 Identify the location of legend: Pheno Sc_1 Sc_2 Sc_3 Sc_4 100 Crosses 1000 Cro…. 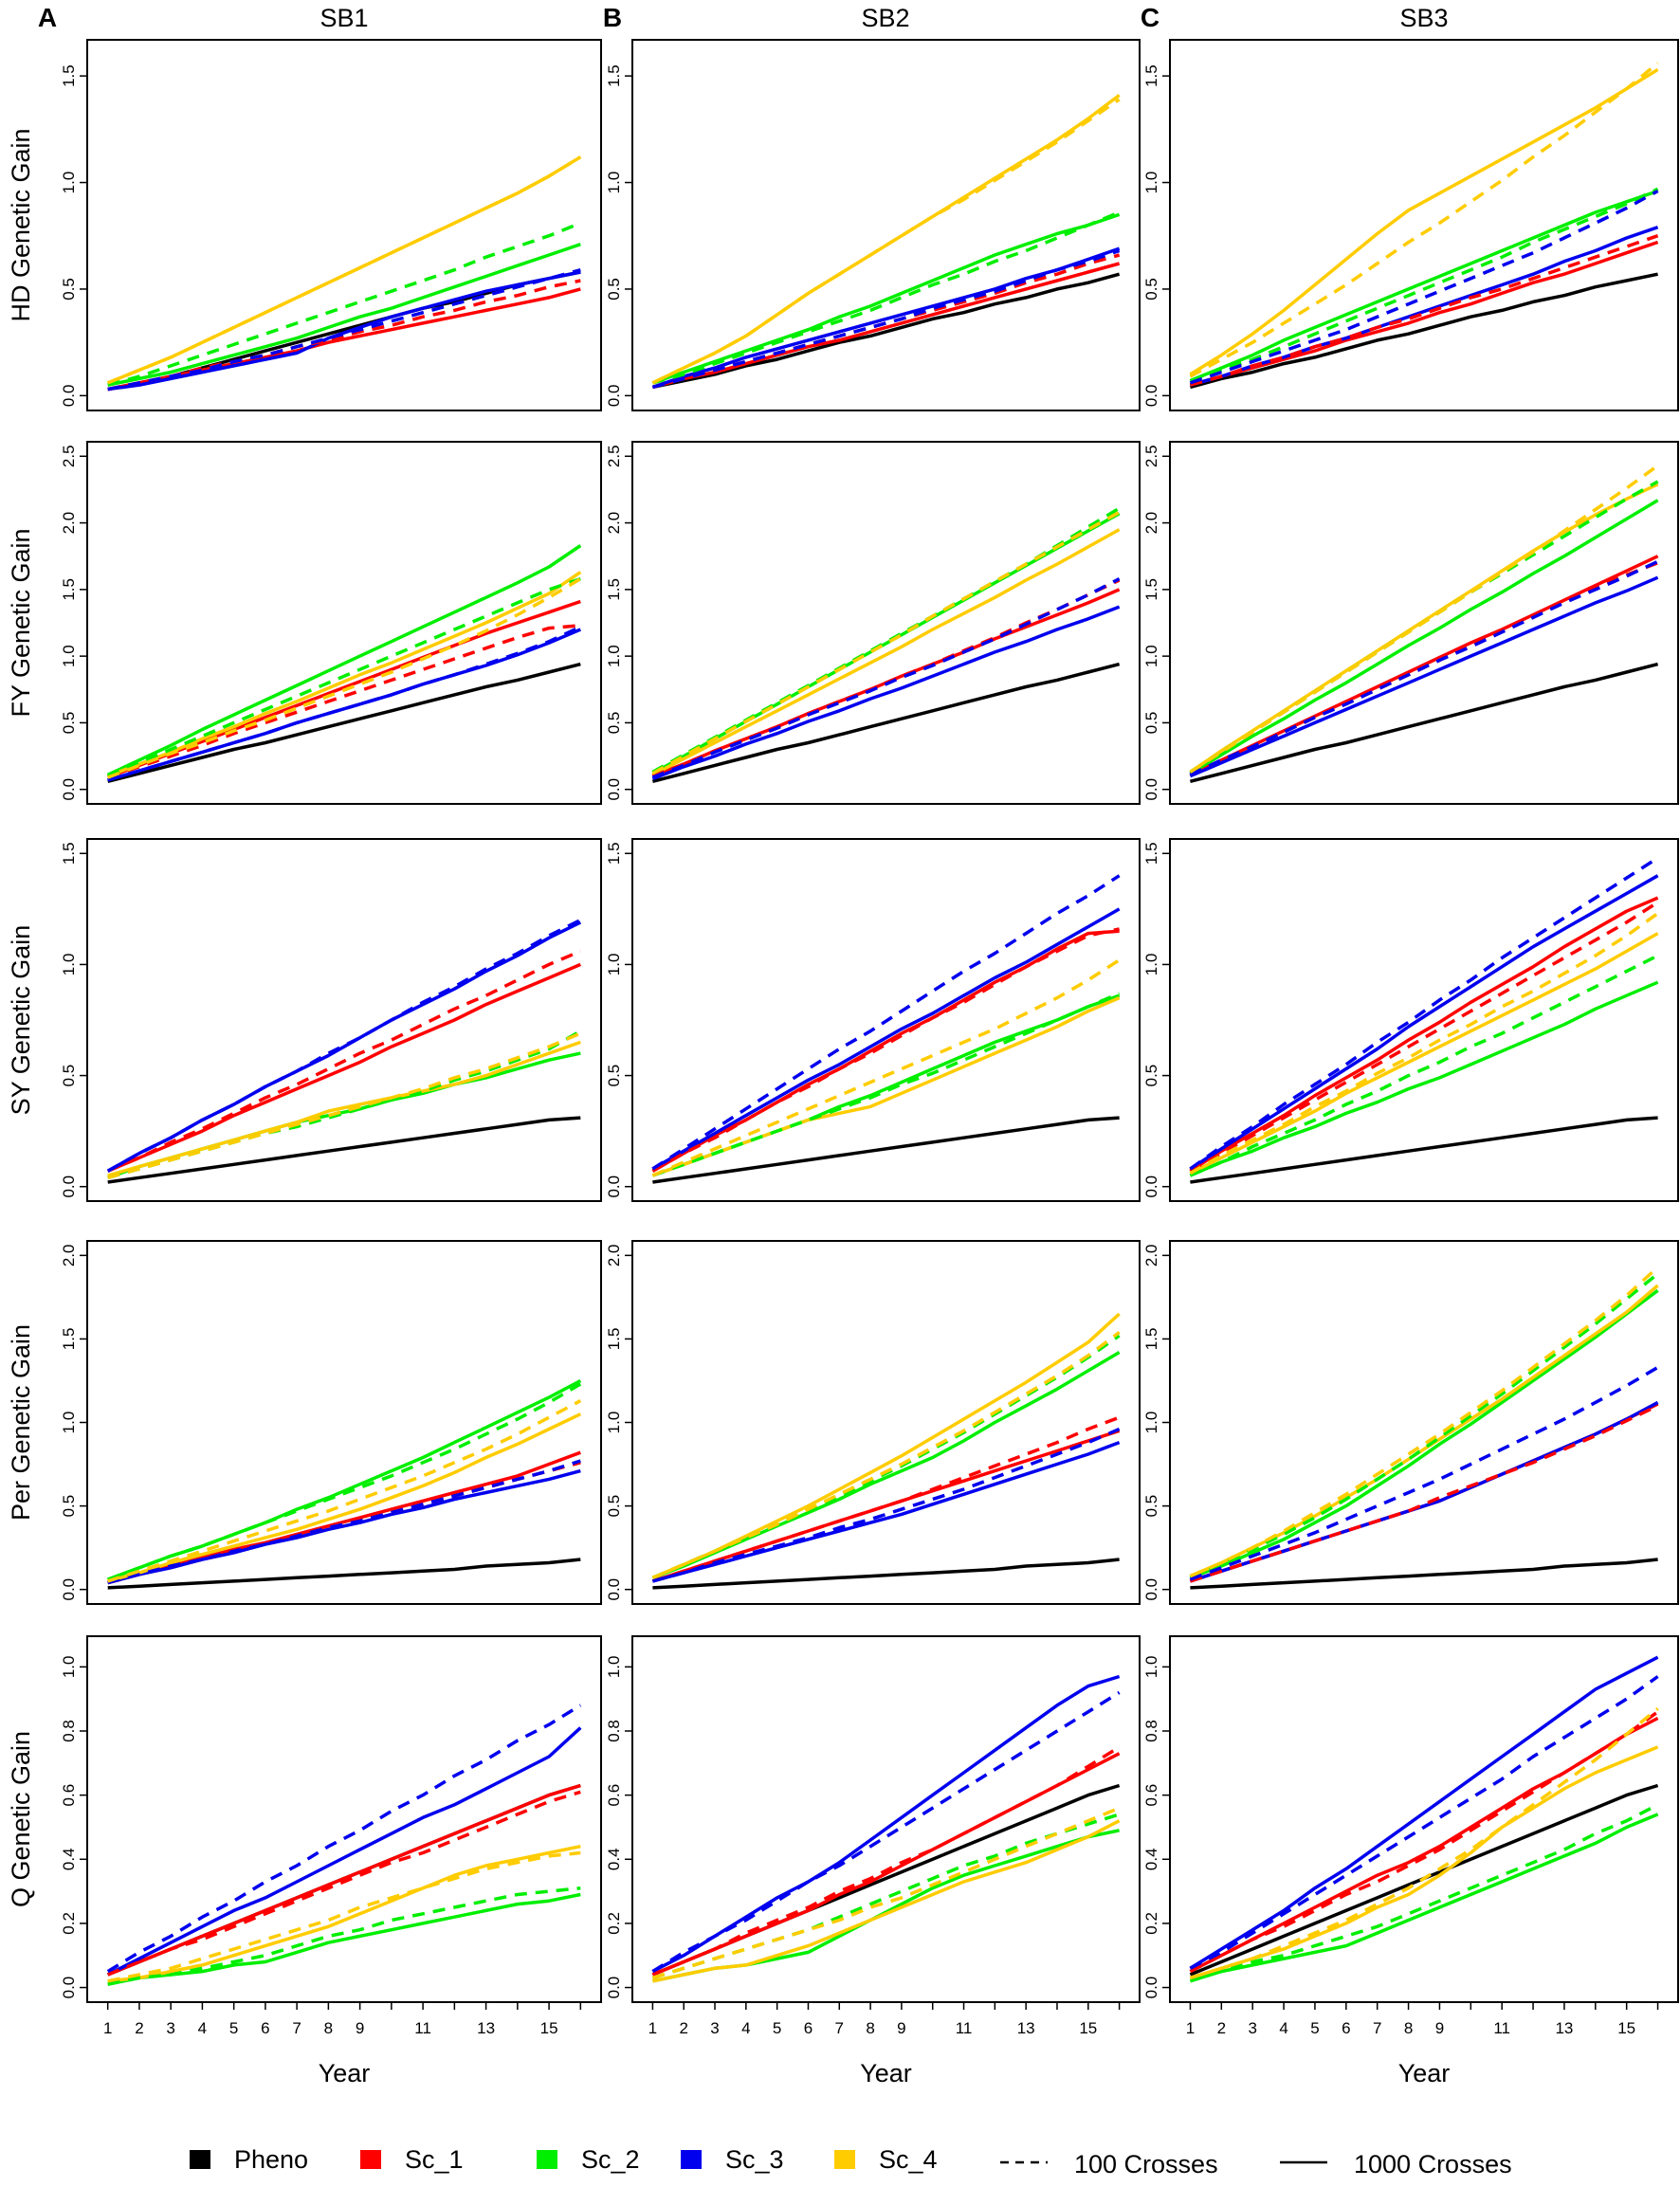
(851, 2161).